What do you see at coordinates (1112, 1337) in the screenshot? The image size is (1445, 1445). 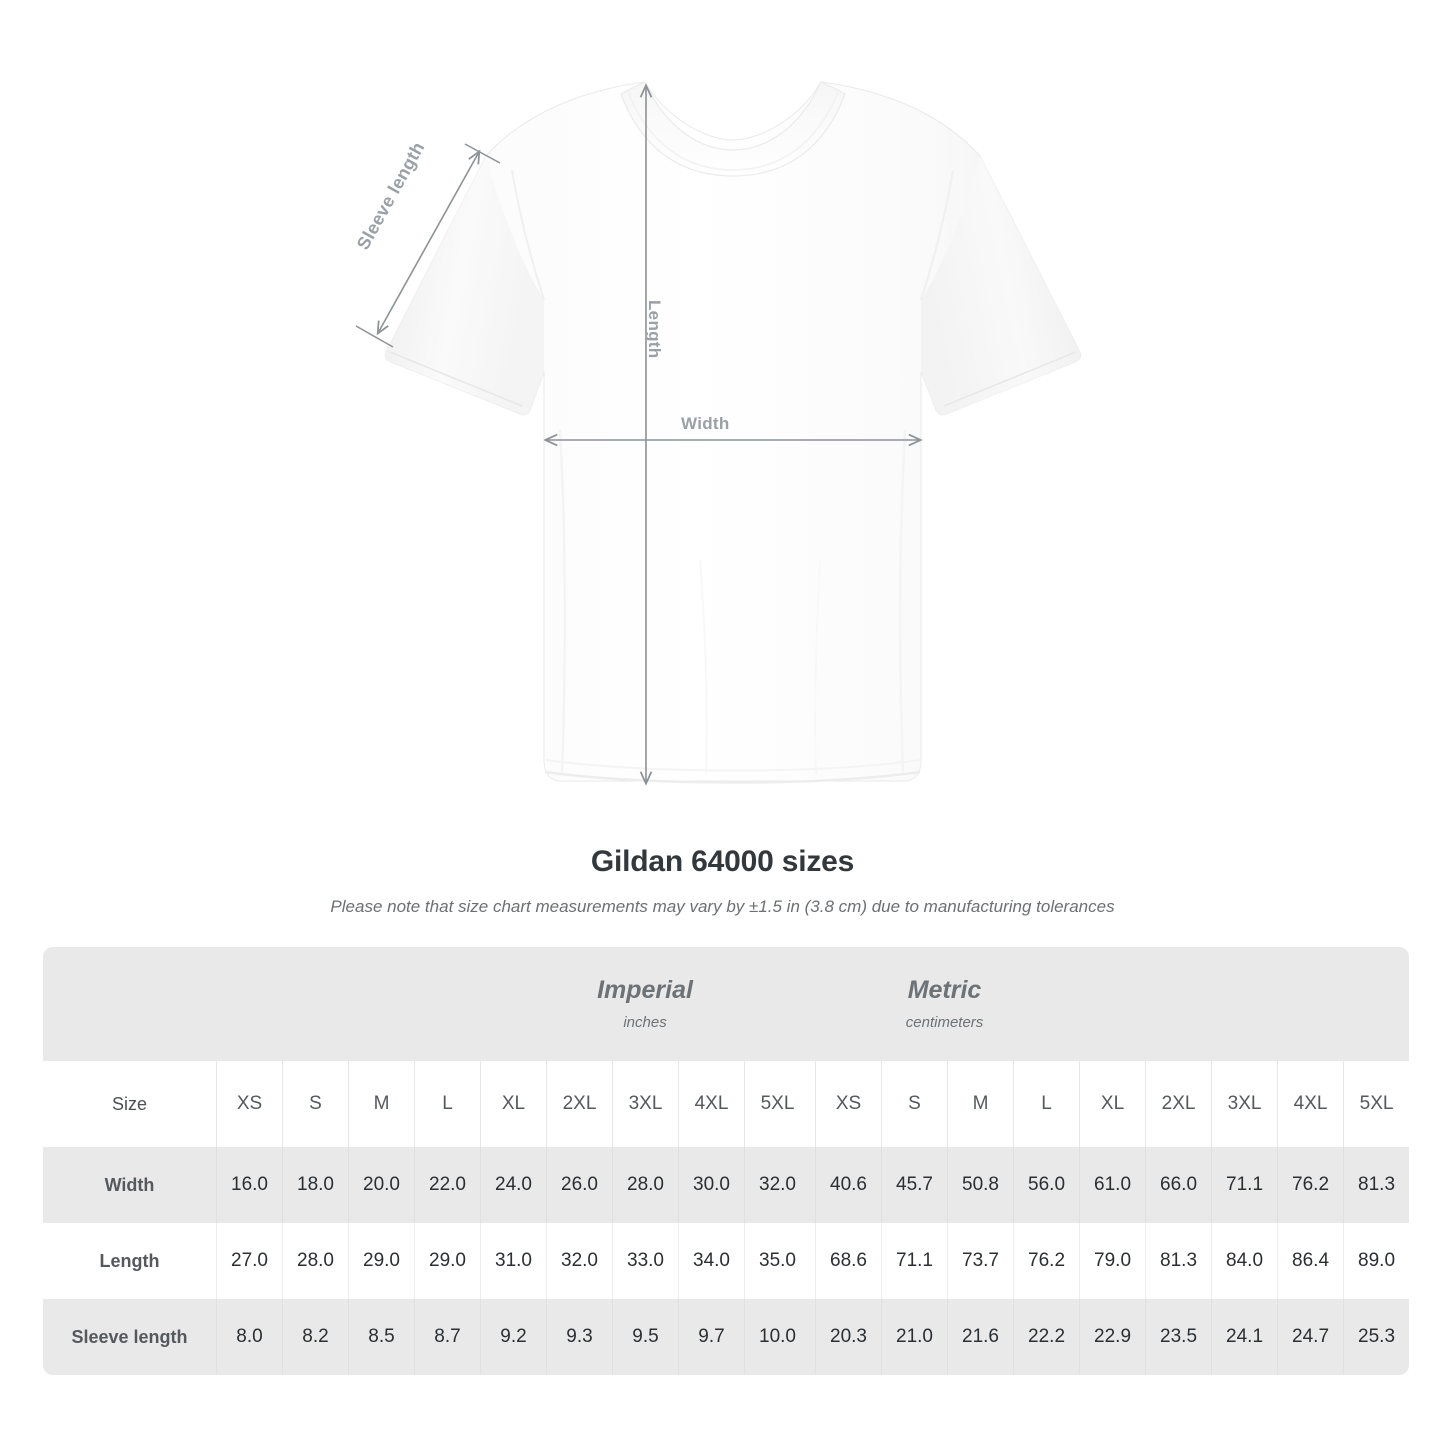 I see `cell-sleeve-metric-xl: 22.9` at bounding box center [1112, 1337].